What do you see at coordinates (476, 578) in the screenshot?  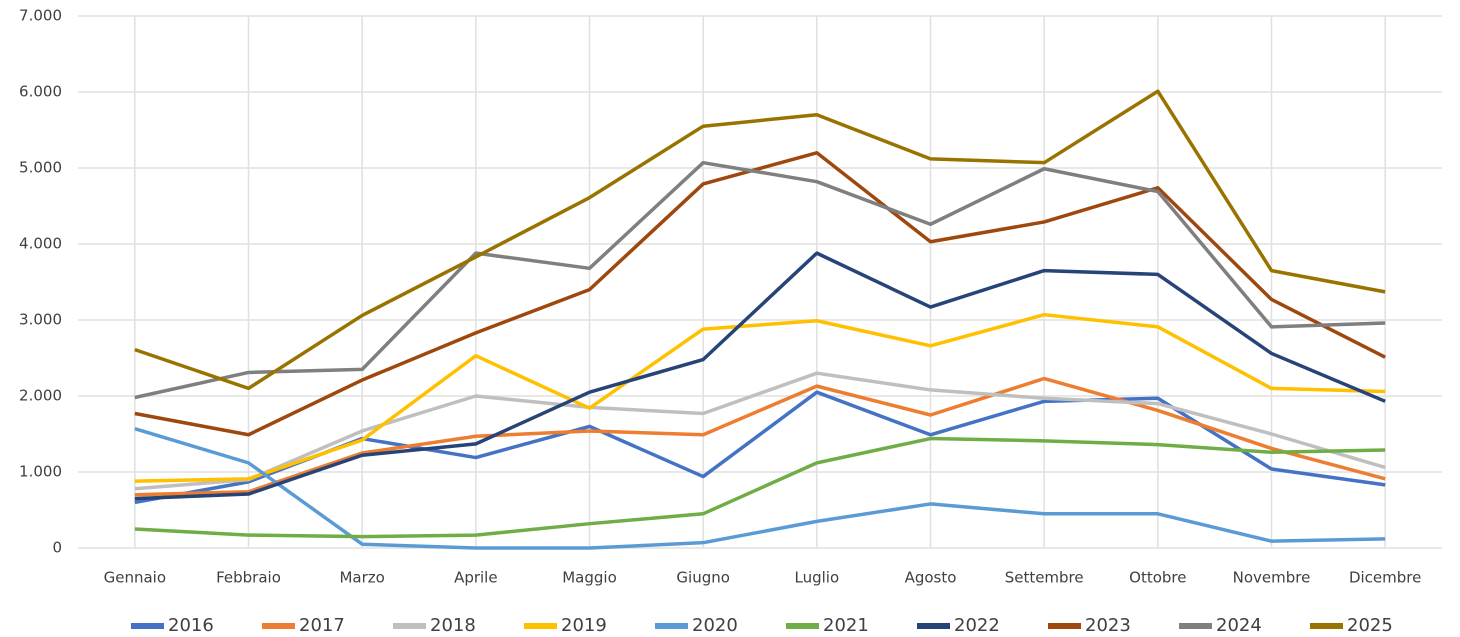 I see `x-tick-label: Aprile` at bounding box center [476, 578].